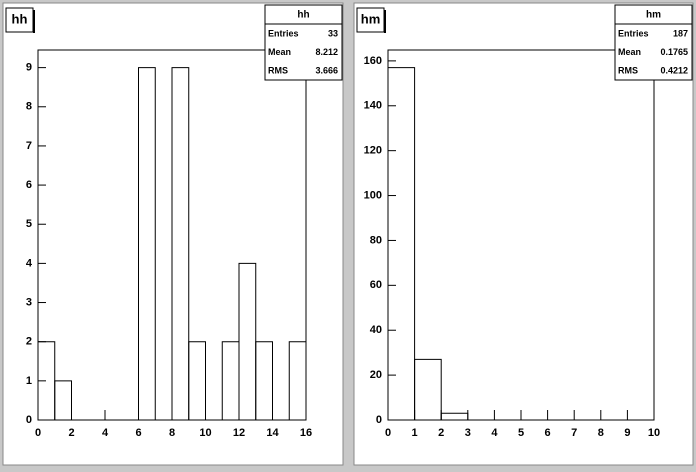  Describe the element at coordinates (29, 185) in the screenshot. I see `y-tick-label: 6` at that location.